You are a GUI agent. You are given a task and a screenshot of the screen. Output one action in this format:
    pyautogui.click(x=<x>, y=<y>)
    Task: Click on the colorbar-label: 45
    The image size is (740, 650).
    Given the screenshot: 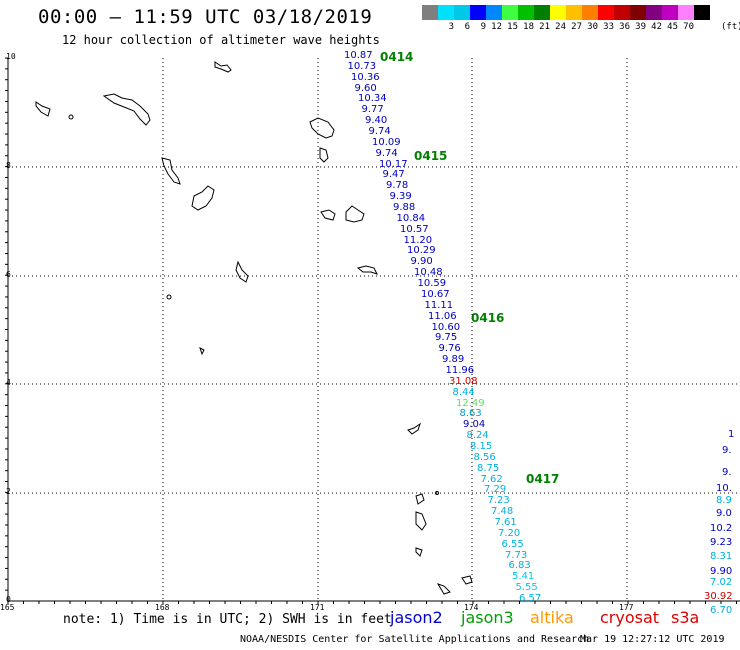 What is the action you would take?
    pyautogui.click(x=672, y=27)
    